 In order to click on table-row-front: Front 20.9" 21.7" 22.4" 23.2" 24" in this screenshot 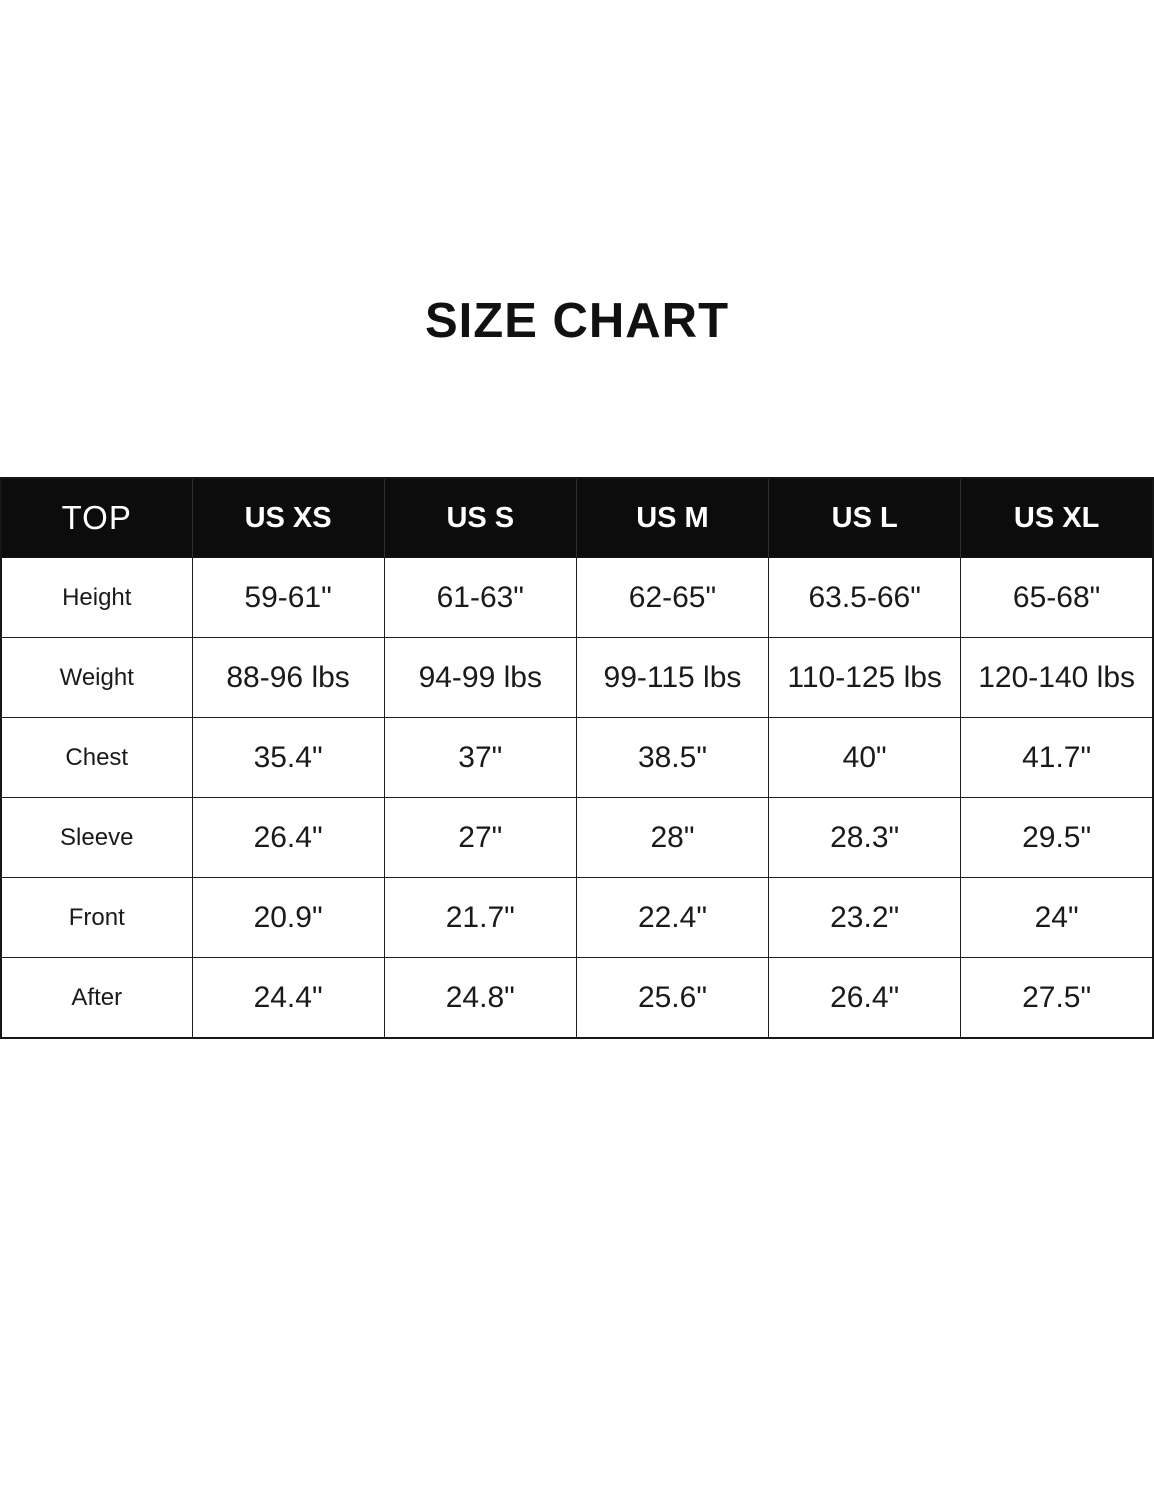, I will do `click(577, 917)`.